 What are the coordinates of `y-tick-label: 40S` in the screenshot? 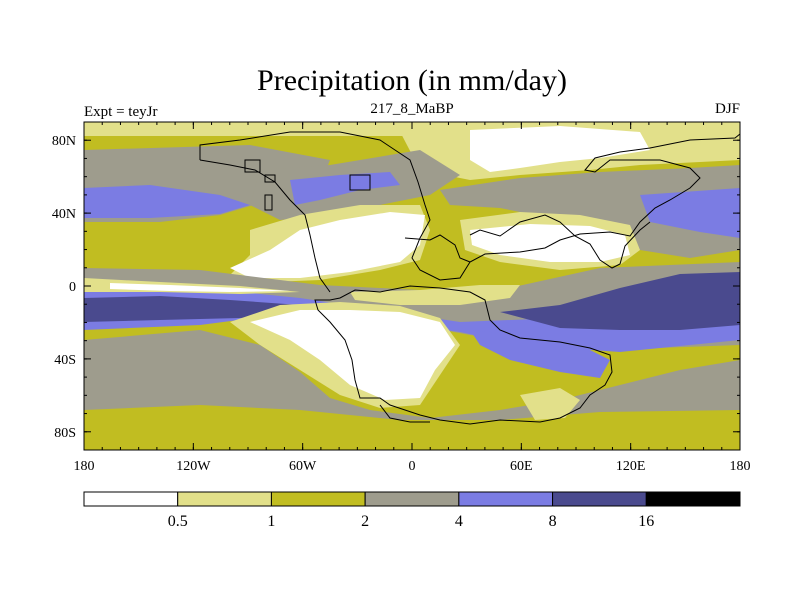 It's located at (65, 360).